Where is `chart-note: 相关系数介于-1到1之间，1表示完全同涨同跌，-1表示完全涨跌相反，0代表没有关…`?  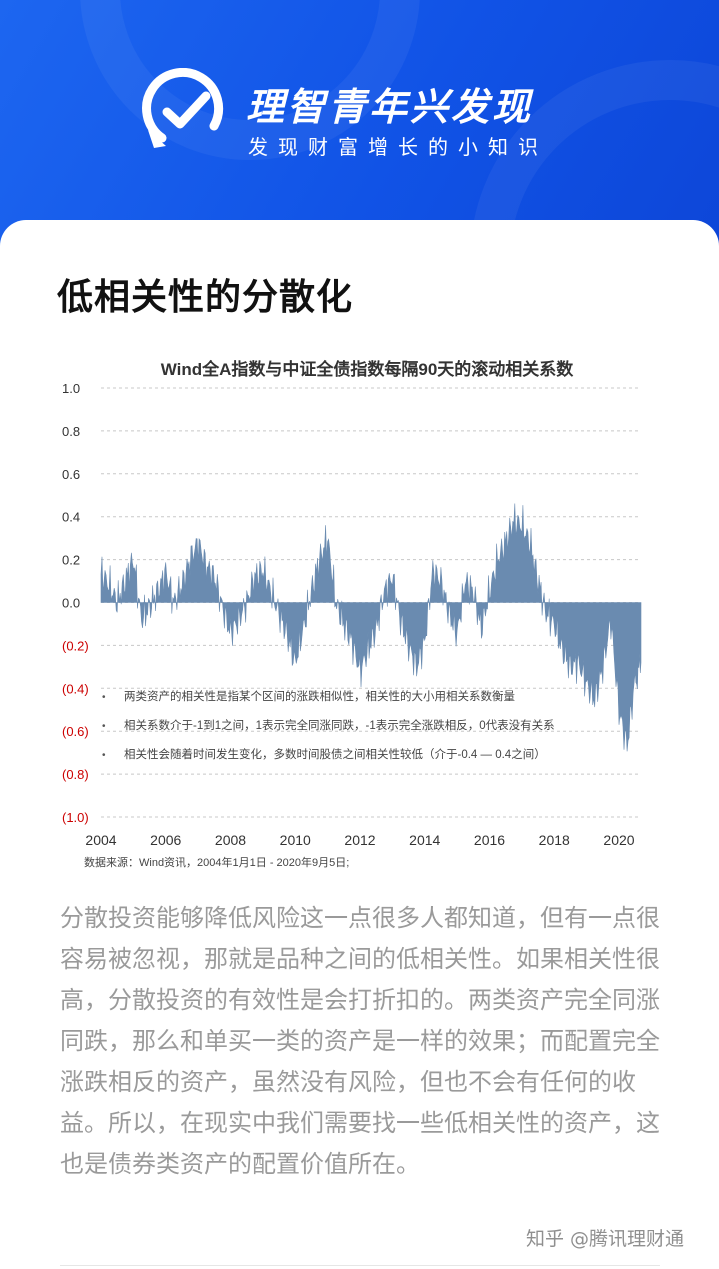 chart-note: 相关系数介于-1到1之间，1表示完全同涨同跌，-1表示完全涨跌相反，0代表没有关… is located at coordinates (339, 725).